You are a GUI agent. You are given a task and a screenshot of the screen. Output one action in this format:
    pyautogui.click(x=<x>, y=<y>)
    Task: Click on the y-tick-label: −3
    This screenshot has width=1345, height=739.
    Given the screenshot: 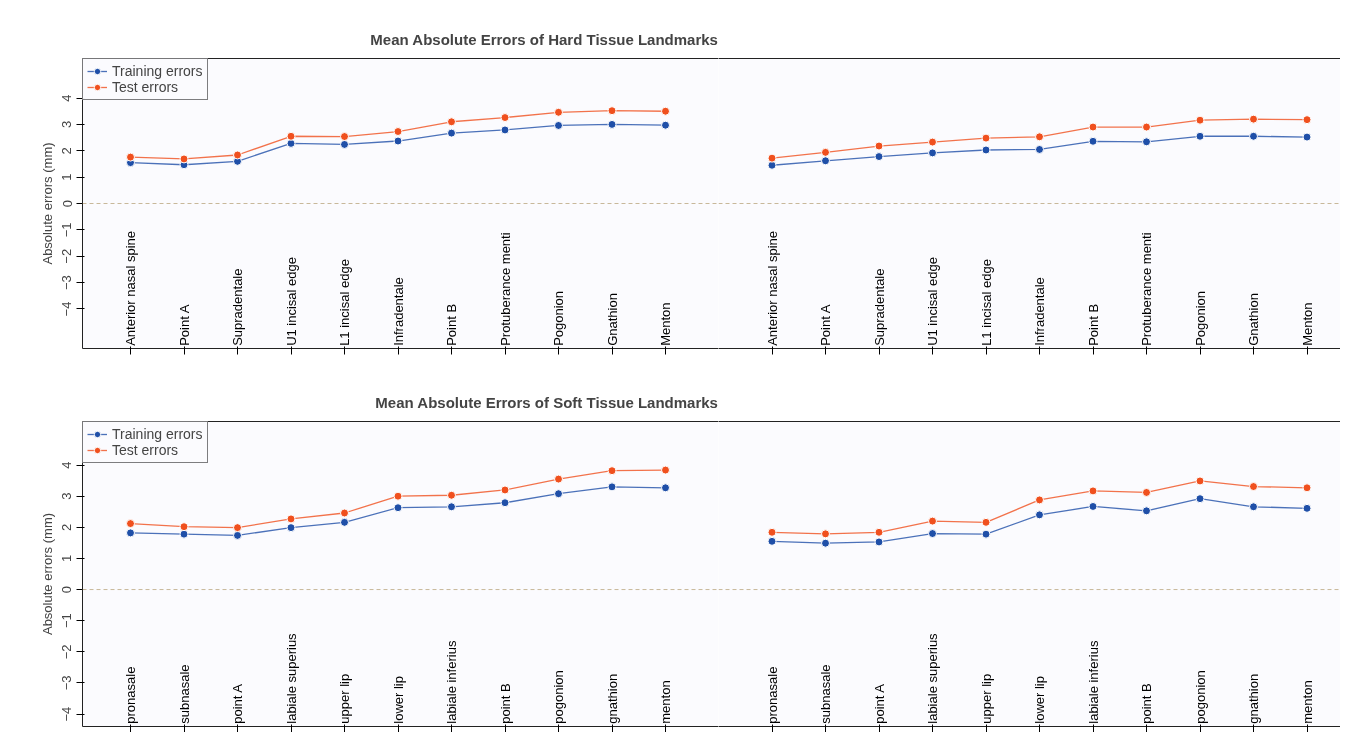 What is the action you would take?
    pyautogui.click(x=67, y=282)
    